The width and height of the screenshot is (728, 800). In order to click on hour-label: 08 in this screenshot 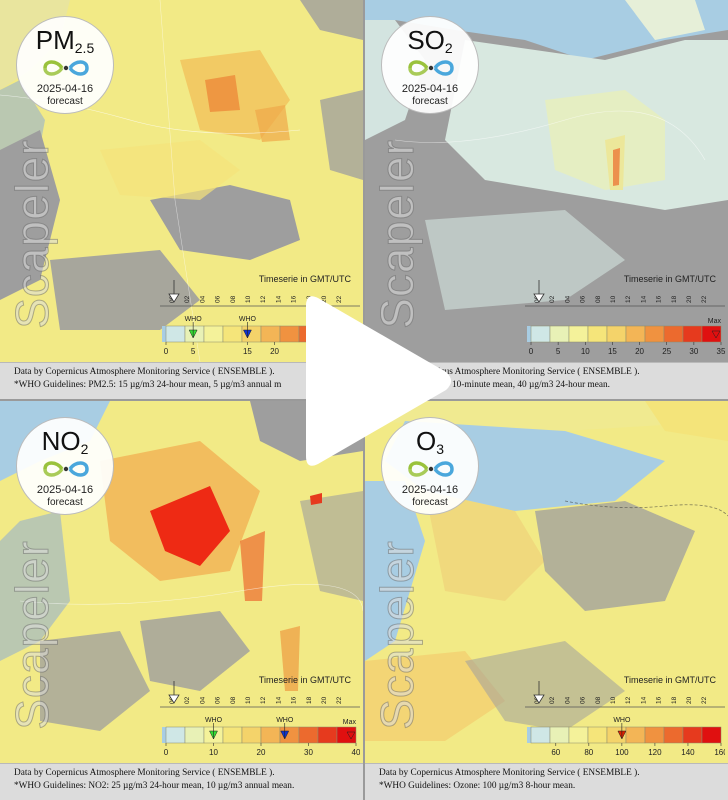, I will do `click(233, 299)`.